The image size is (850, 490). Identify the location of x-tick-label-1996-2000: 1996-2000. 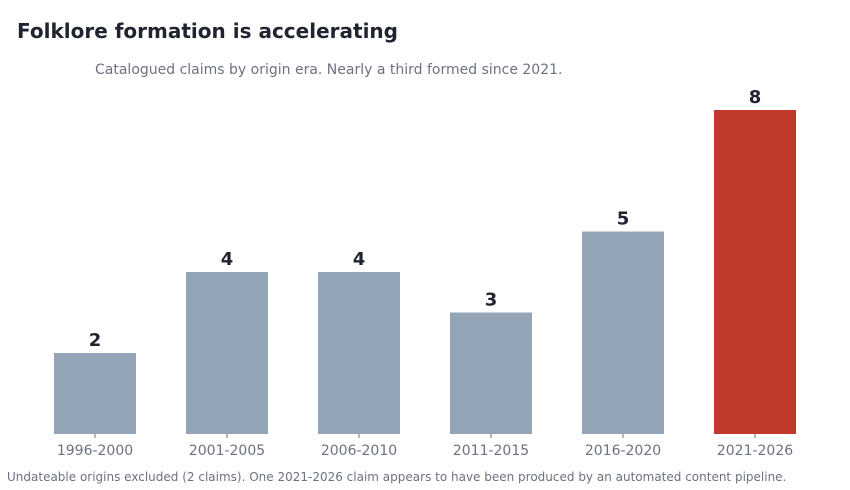
(95, 451).